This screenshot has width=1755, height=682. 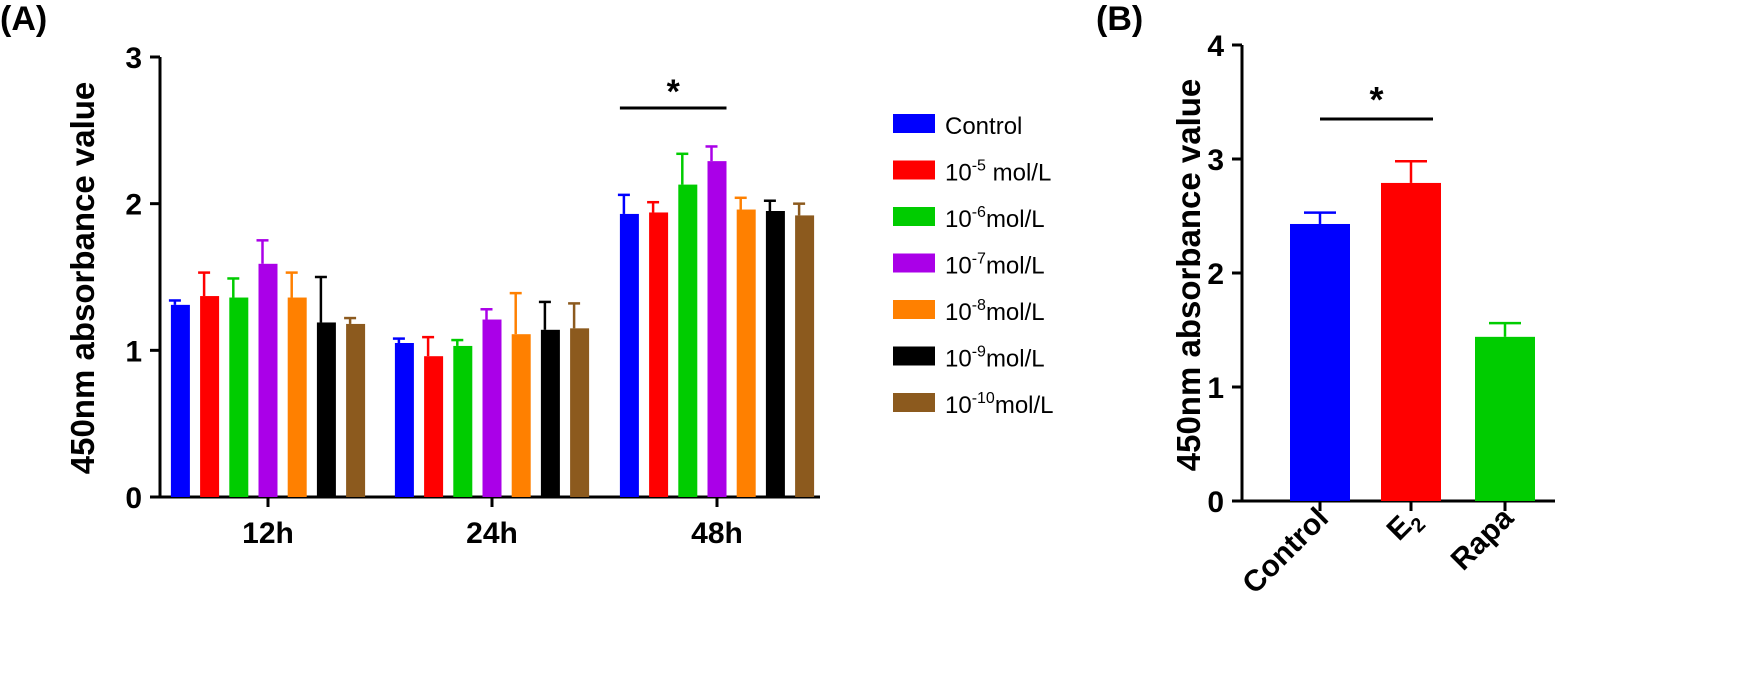 What do you see at coordinates (133, 351) in the screenshot?
I see `panel-a-y-tick-label: 1` at bounding box center [133, 351].